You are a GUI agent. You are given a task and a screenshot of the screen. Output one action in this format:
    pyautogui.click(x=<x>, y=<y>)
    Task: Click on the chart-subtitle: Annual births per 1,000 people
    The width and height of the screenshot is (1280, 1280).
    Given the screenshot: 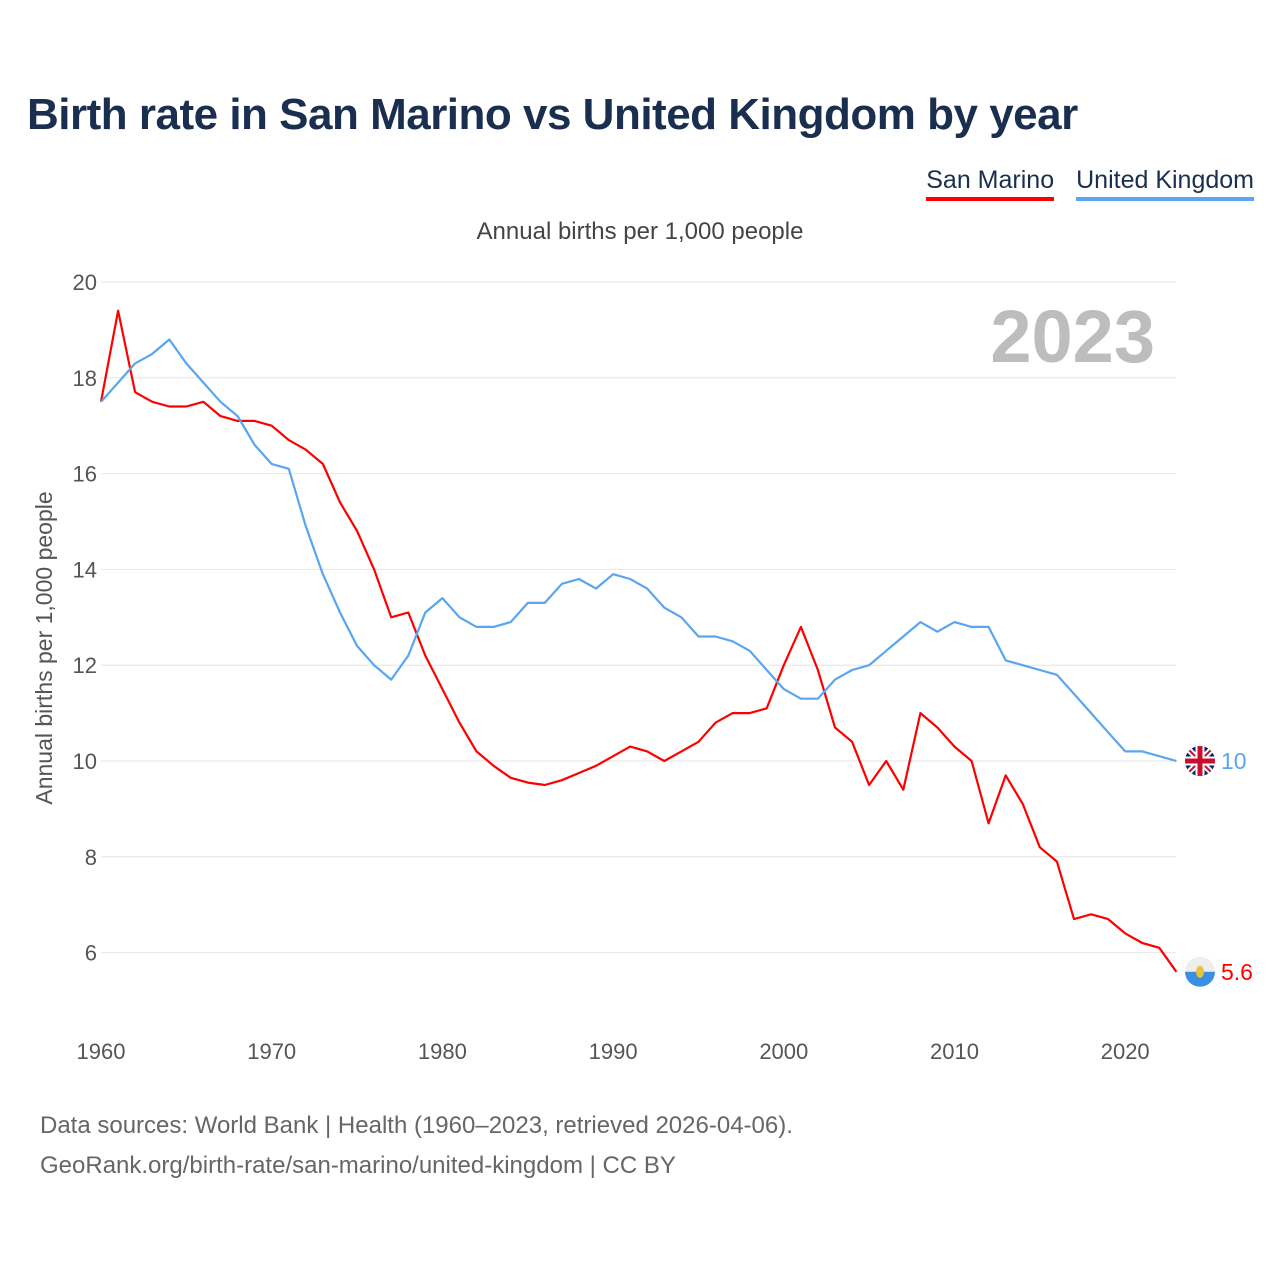 What is the action you would take?
    pyautogui.click(x=640, y=231)
    